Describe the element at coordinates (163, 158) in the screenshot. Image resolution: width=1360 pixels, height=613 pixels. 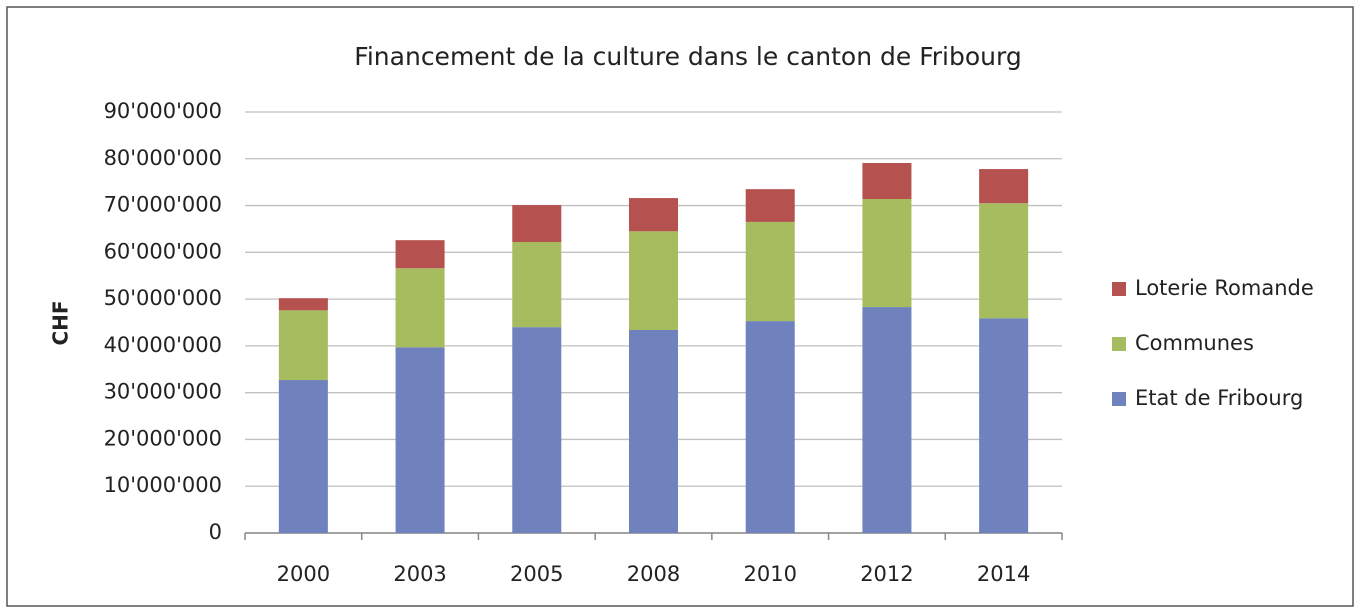
I see `y-tick-label: 80'000'000` at that location.